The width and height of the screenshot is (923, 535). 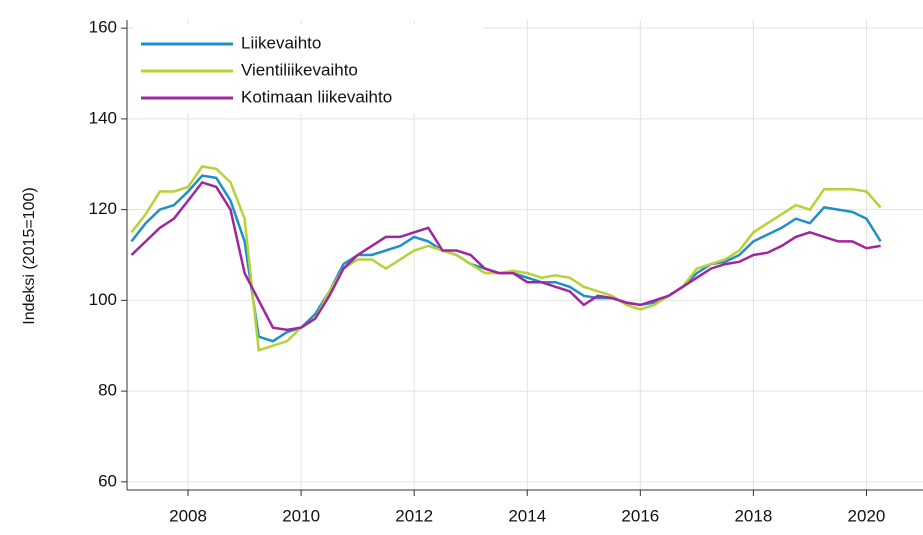 I want to click on x-tick-label: 2016, so click(x=640, y=515).